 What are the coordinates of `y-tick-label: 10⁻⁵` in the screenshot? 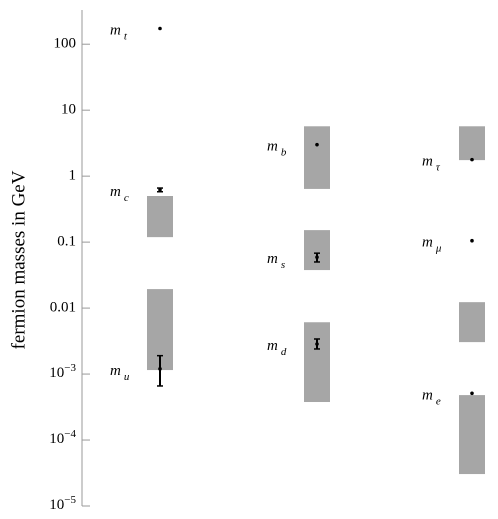 It's located at (62, 504).